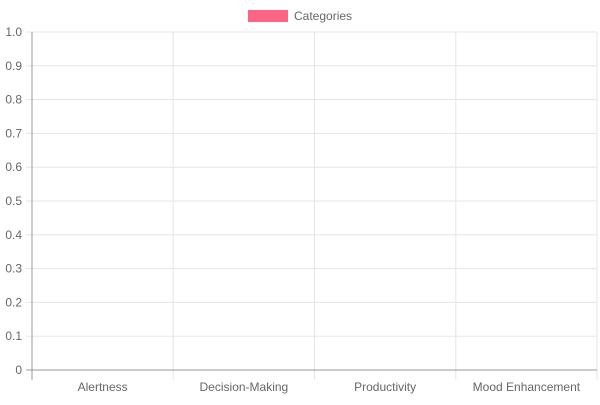 The image size is (600, 405). I want to click on x-tick-label: Productivity, so click(385, 387).